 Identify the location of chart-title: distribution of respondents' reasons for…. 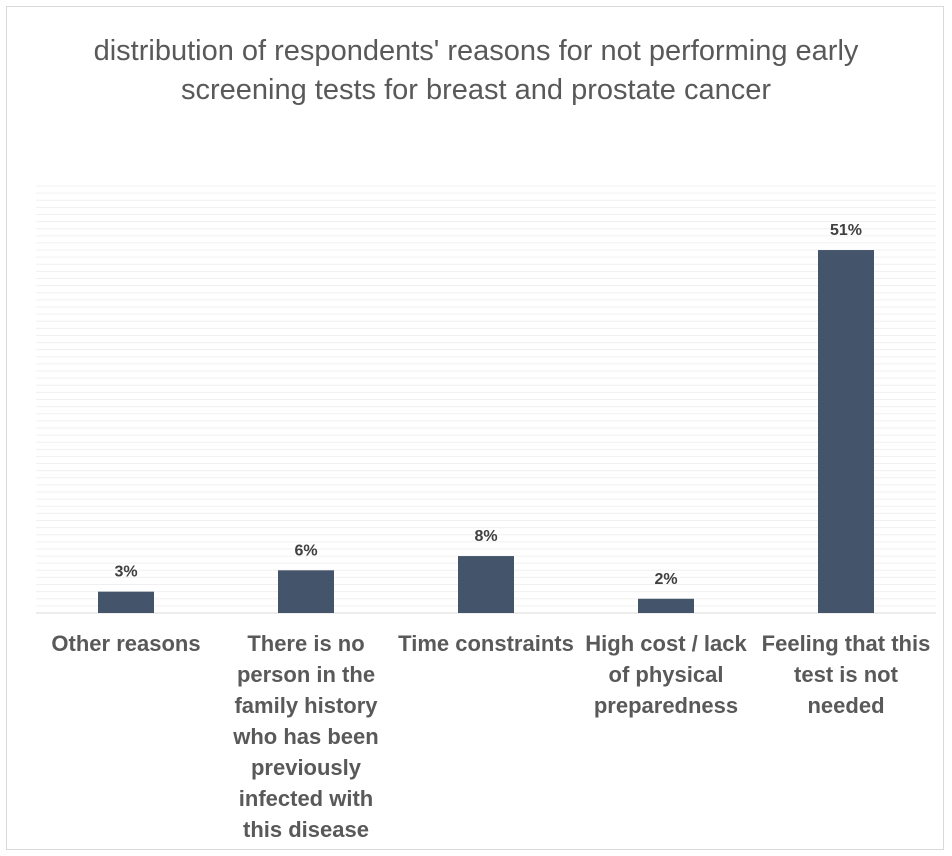
(476, 70).